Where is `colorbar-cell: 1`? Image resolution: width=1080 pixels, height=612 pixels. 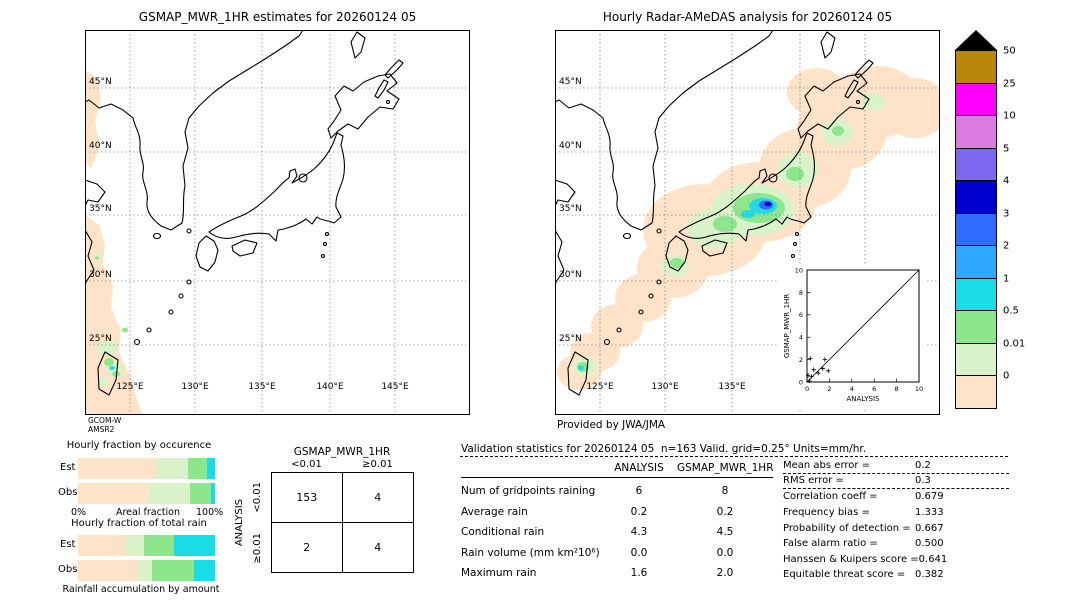
colorbar-cell: 1 is located at coordinates (982, 292).